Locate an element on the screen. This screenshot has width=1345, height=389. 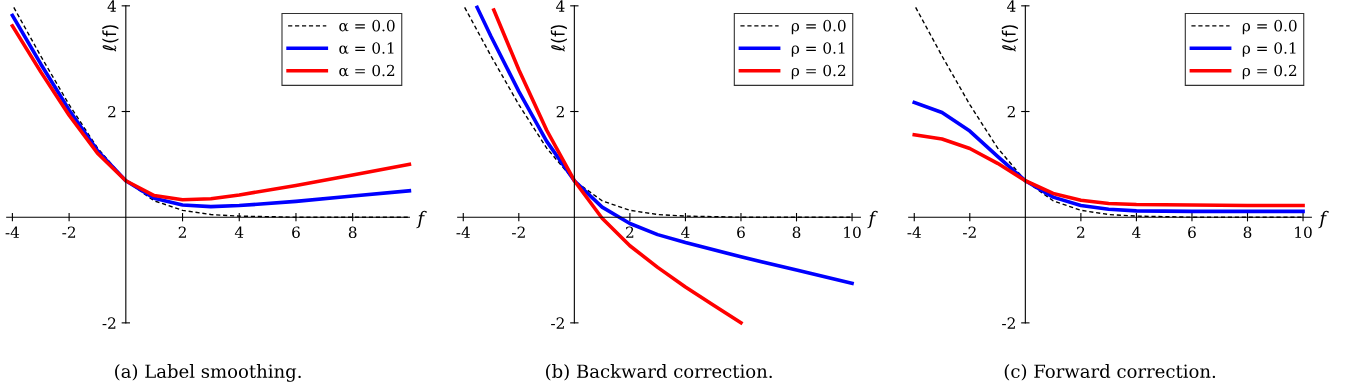
text: (b) Backward correction. is located at coordinates (659, 372).